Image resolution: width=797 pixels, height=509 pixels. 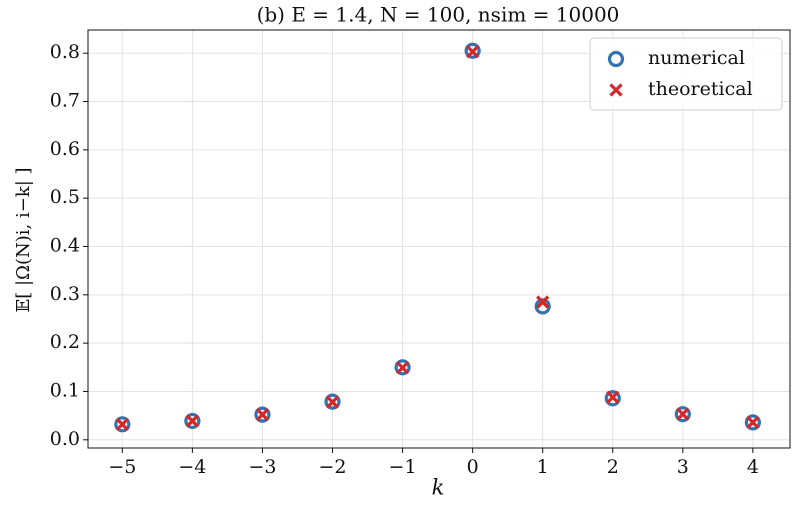 What do you see at coordinates (192, 467) in the screenshot?
I see `x-tick-label: −4` at bounding box center [192, 467].